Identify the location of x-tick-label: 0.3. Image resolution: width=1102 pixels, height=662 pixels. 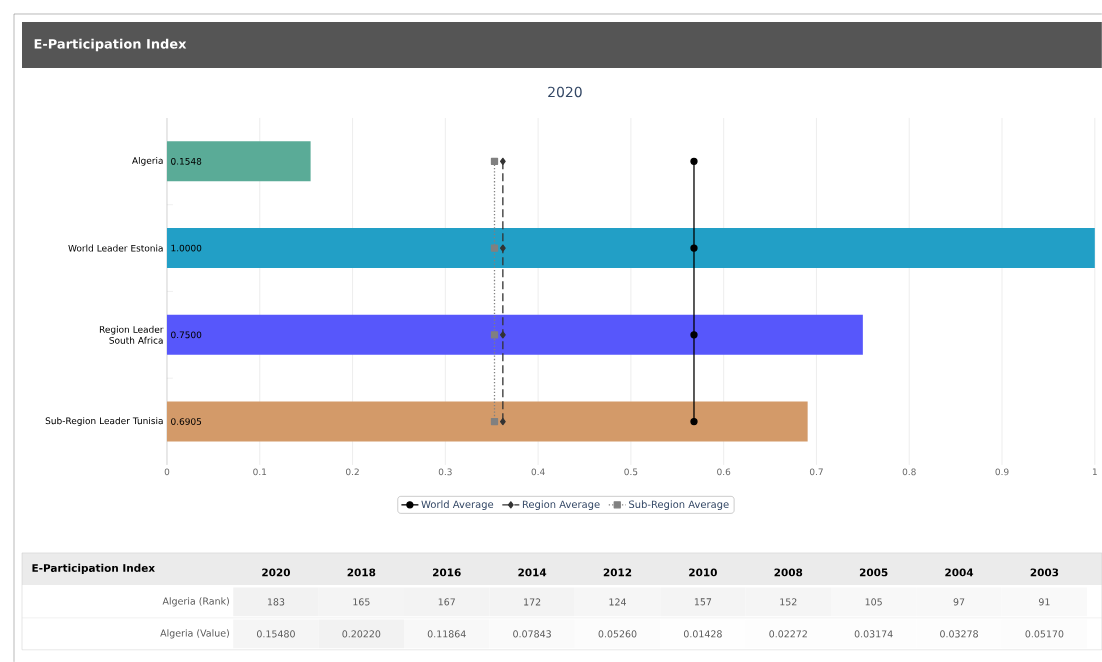
(445, 472).